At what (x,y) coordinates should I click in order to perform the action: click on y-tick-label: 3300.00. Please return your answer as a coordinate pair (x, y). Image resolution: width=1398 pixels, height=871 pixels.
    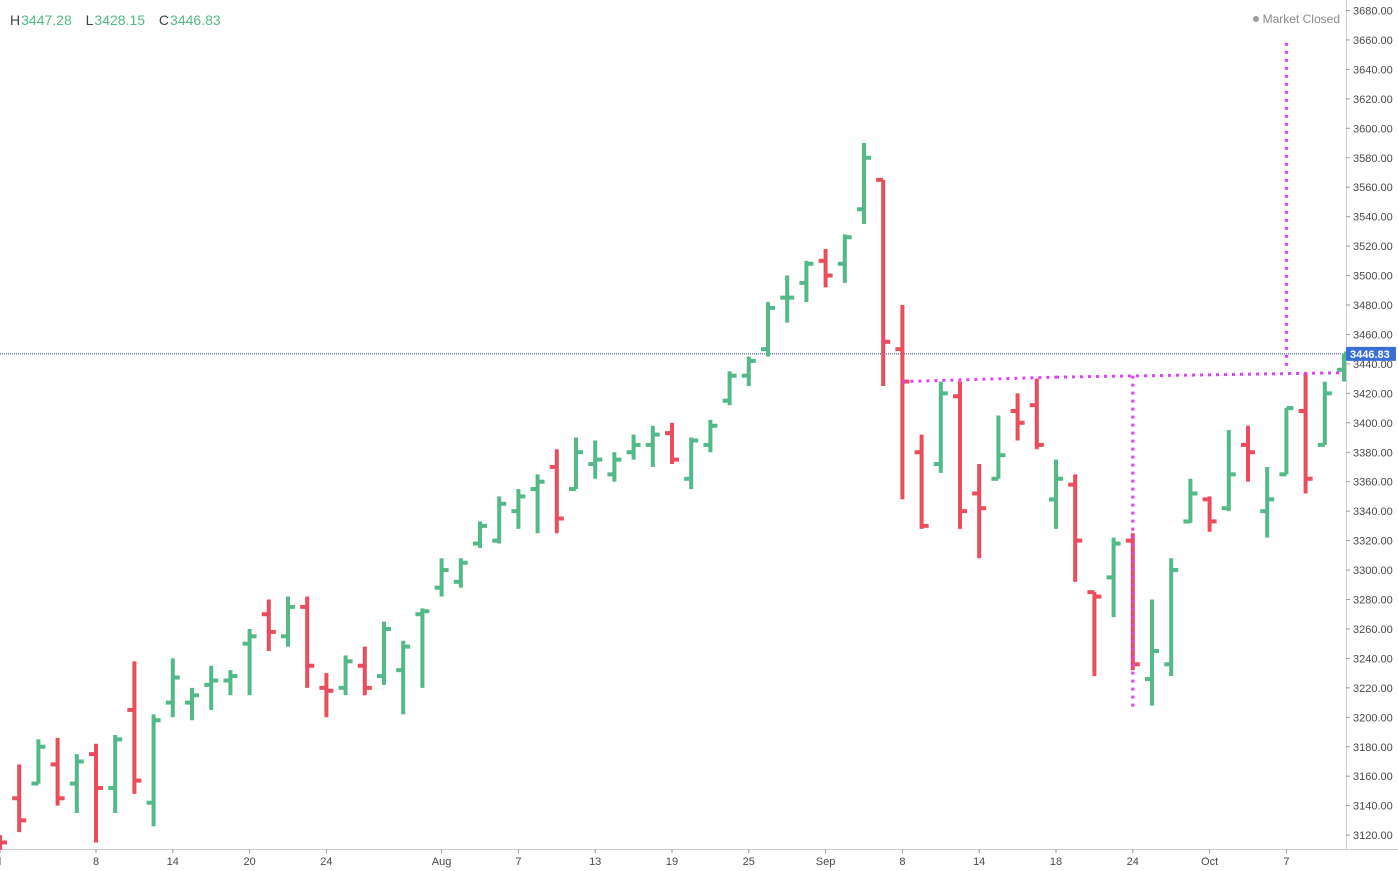
    Looking at the image, I should click on (1373, 571).